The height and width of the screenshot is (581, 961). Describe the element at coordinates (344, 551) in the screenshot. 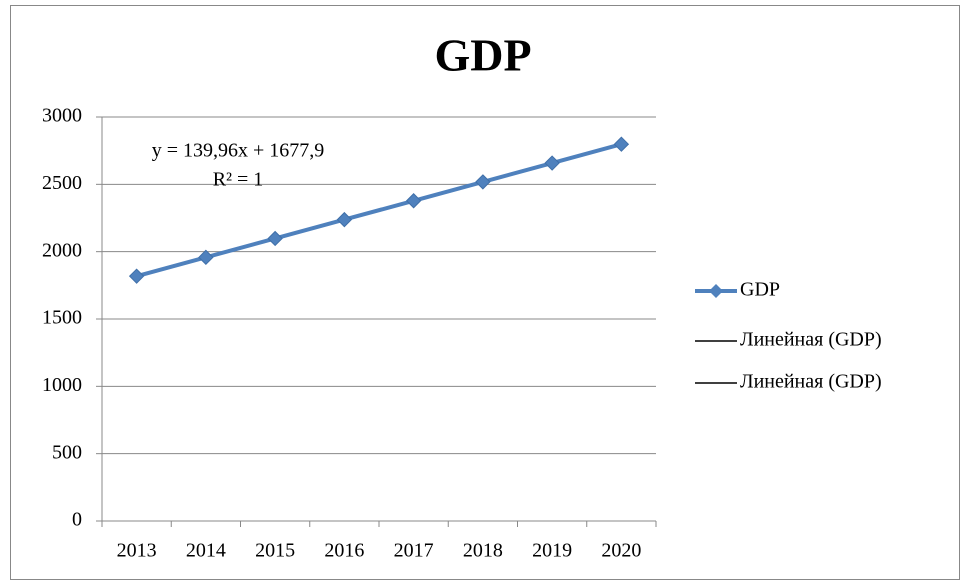

I see `x-tick-label: 2016` at that location.